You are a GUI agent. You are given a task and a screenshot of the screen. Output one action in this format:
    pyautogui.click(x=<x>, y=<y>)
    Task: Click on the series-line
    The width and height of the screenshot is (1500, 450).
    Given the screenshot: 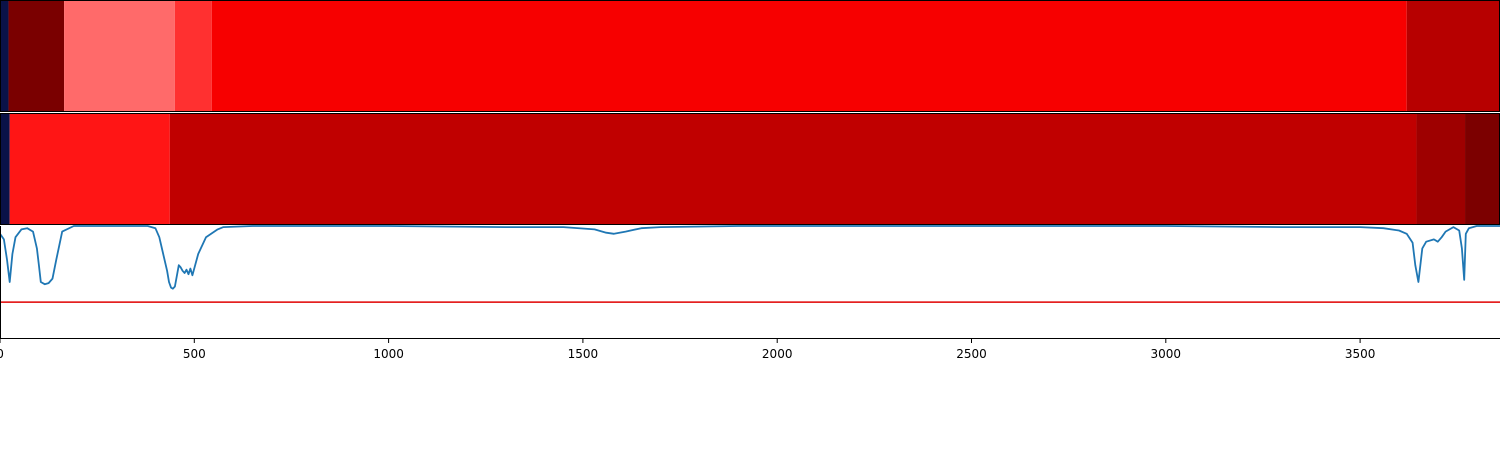 What is the action you would take?
    pyautogui.click(x=750, y=257)
    